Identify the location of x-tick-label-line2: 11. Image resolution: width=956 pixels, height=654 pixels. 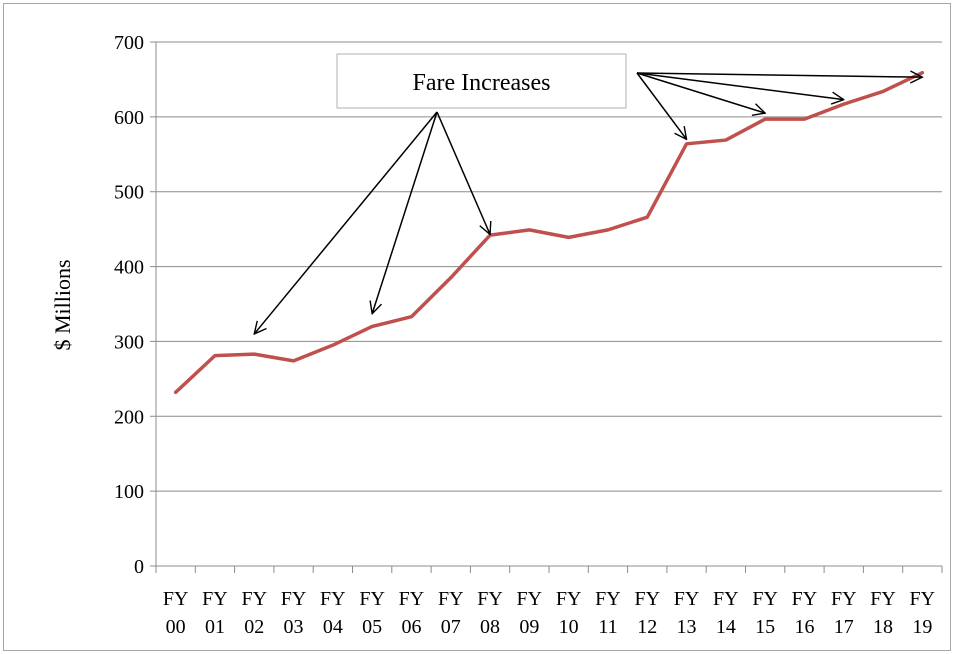
(607, 627).